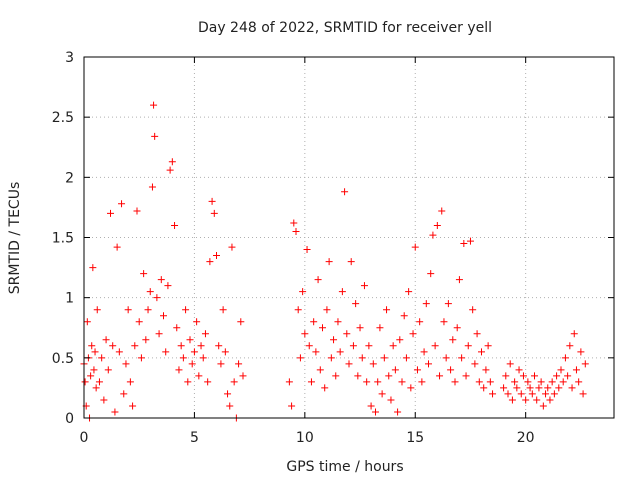  I want to click on y-tick-label: 1.5, so click(63, 239).